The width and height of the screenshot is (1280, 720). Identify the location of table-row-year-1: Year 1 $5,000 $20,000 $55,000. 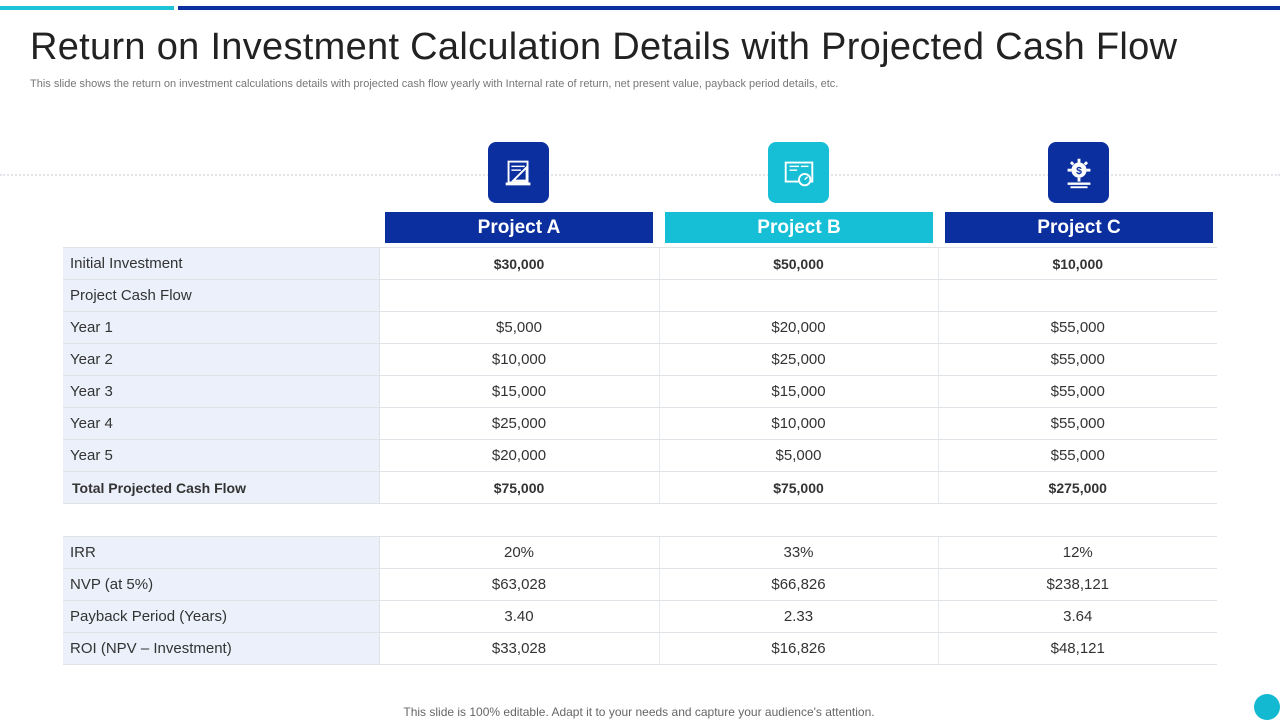
(640, 327).